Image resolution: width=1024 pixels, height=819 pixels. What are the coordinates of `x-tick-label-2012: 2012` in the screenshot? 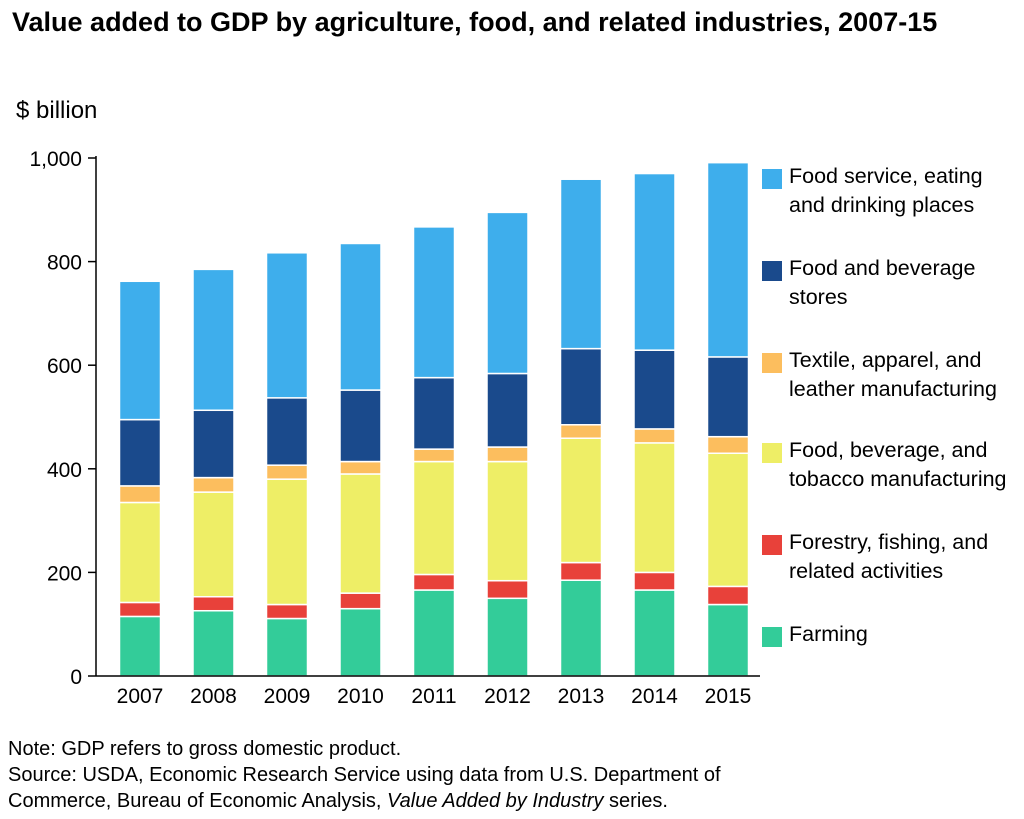 It's located at (507, 696).